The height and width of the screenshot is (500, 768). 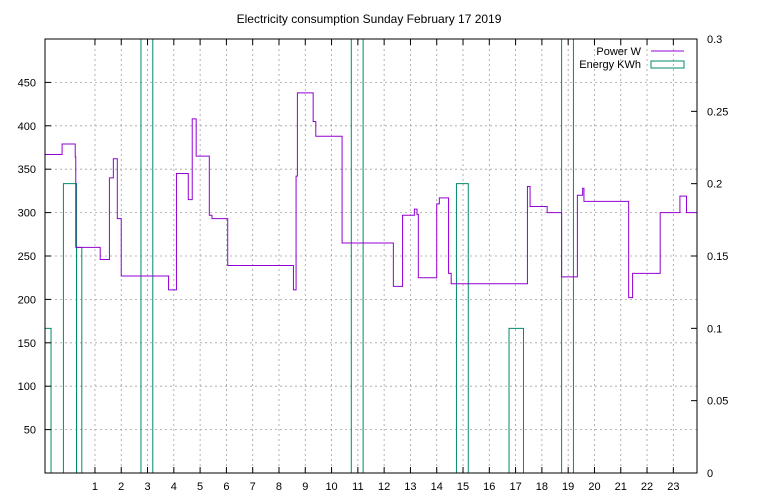 What do you see at coordinates (174, 487) in the screenshot?
I see `x-tick-label: 4` at bounding box center [174, 487].